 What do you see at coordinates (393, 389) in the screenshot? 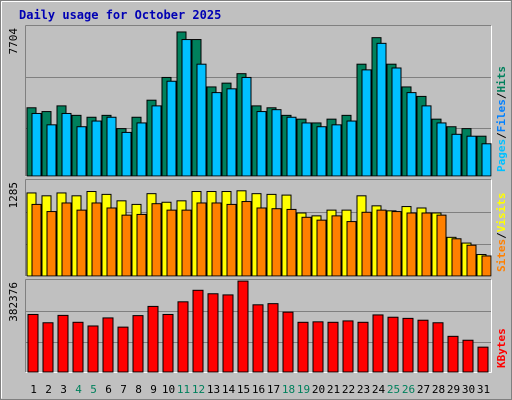
I see `x-tick-label-25: 25` at bounding box center [393, 389].